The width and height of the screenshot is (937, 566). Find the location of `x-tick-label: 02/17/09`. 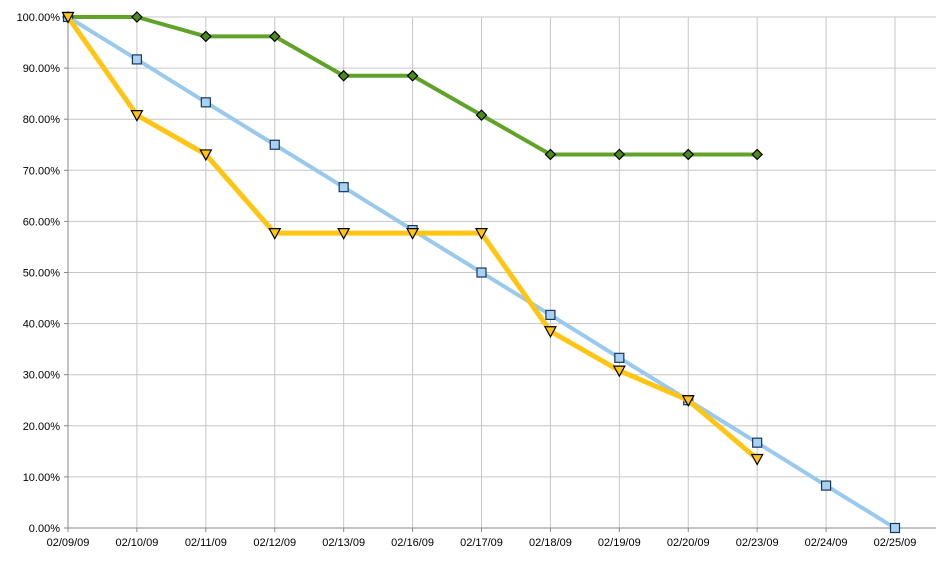

x-tick-label: 02/17/09 is located at coordinates (481, 543).